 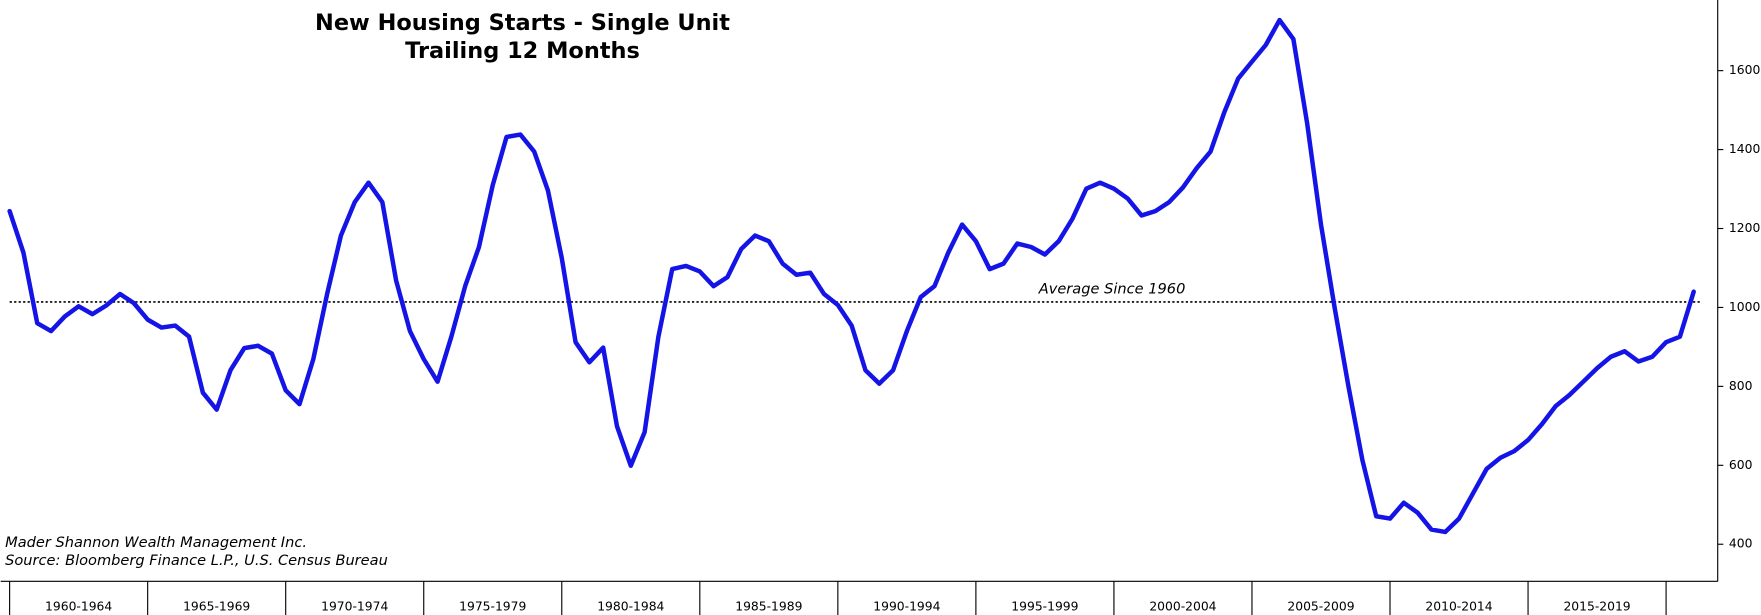 I want to click on chart-title: New Housing Starts - Single Unit, so click(x=522, y=23).